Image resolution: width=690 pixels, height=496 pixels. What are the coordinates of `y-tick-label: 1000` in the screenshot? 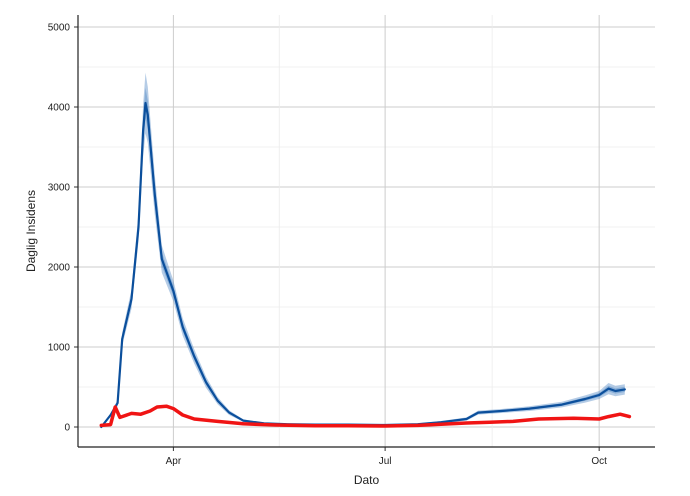 It's located at (59, 348).